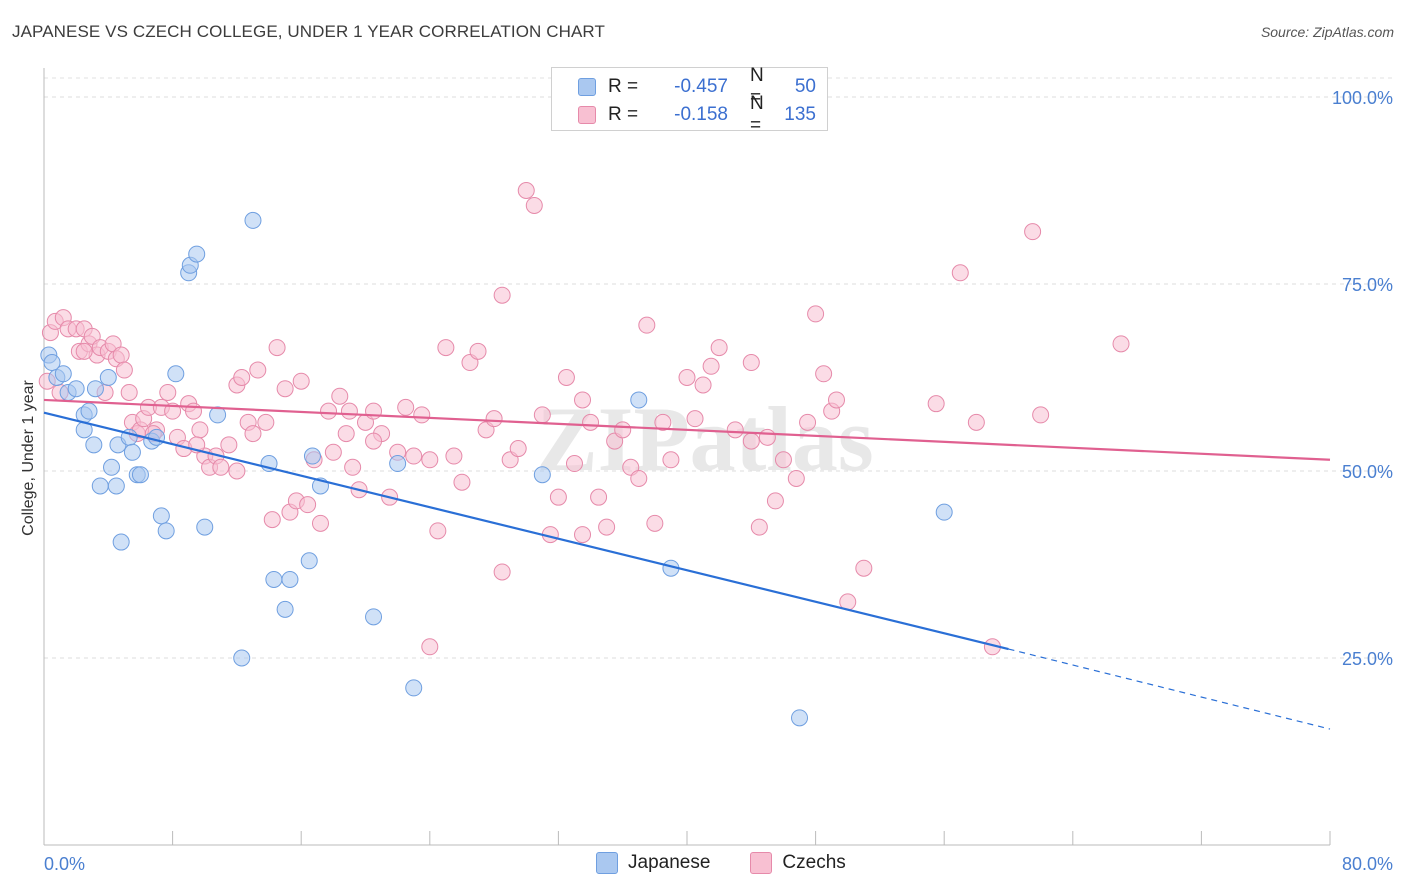 This screenshot has height=892, width=1406. Describe the element at coordinates (741, 863) in the screenshot. I see `series-legend: Japanese Czechs` at that location.